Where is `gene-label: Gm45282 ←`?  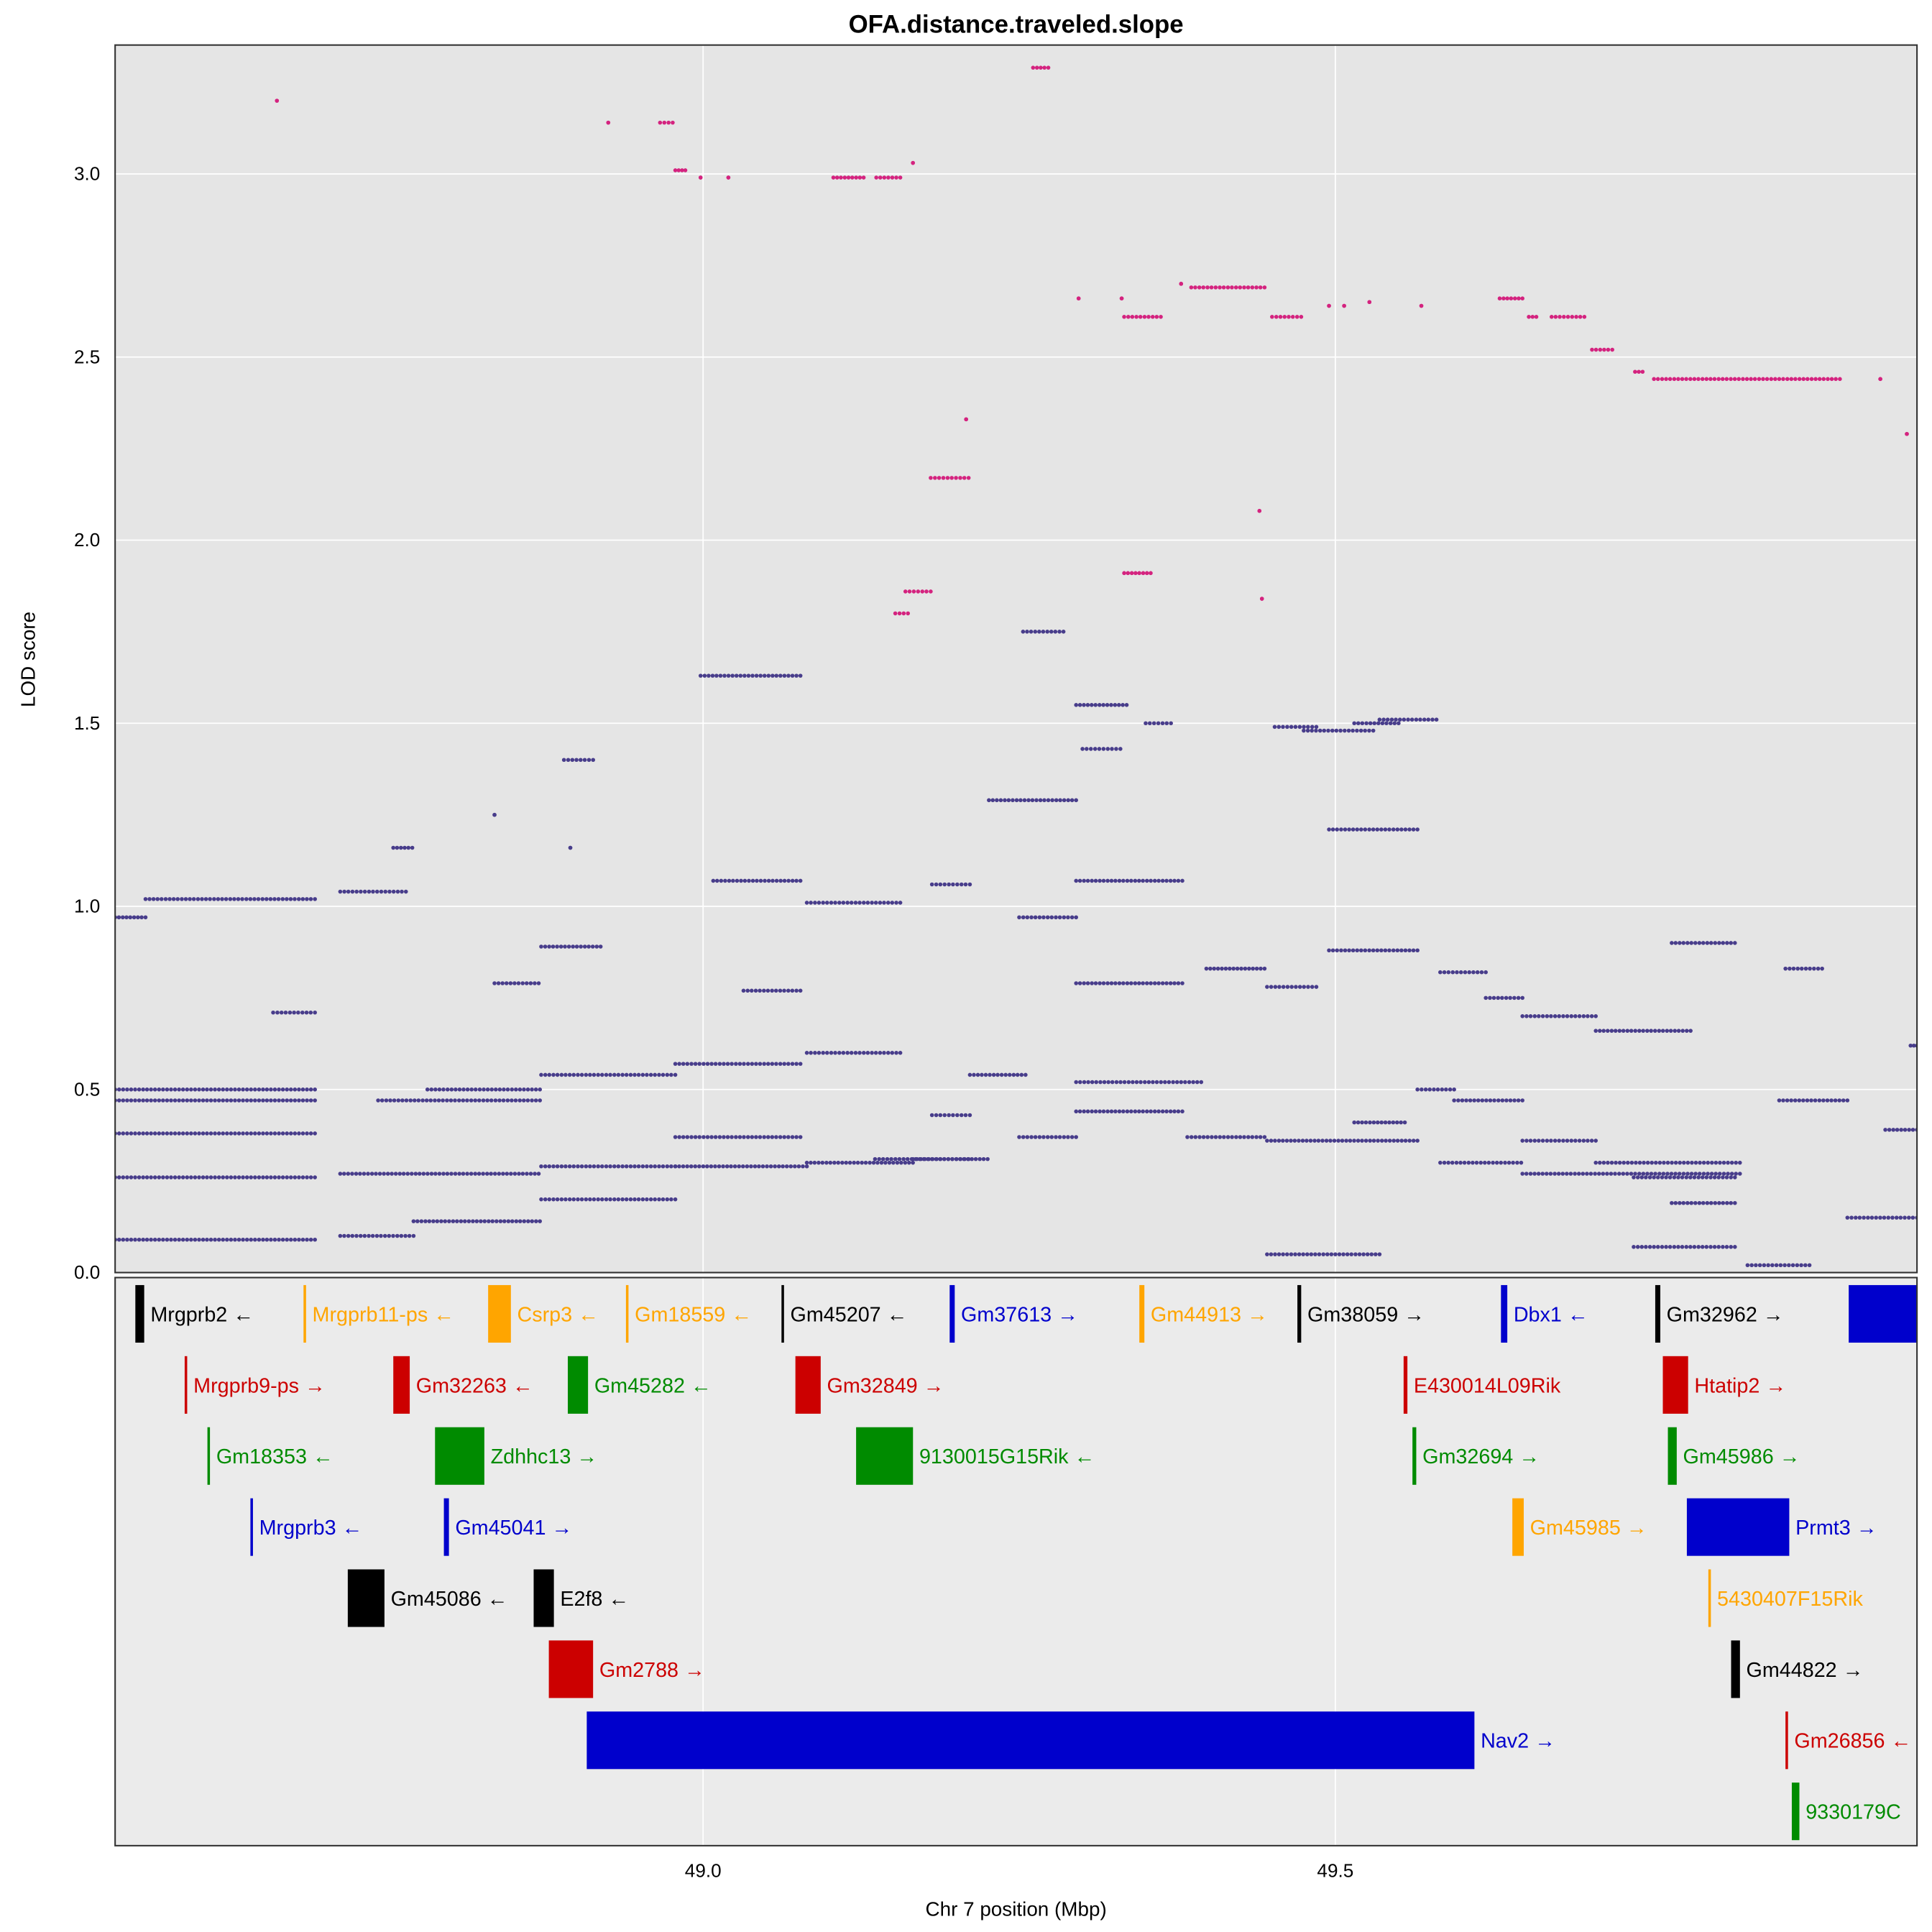 gene-label: Gm45282 ← is located at coordinates (653, 1385).